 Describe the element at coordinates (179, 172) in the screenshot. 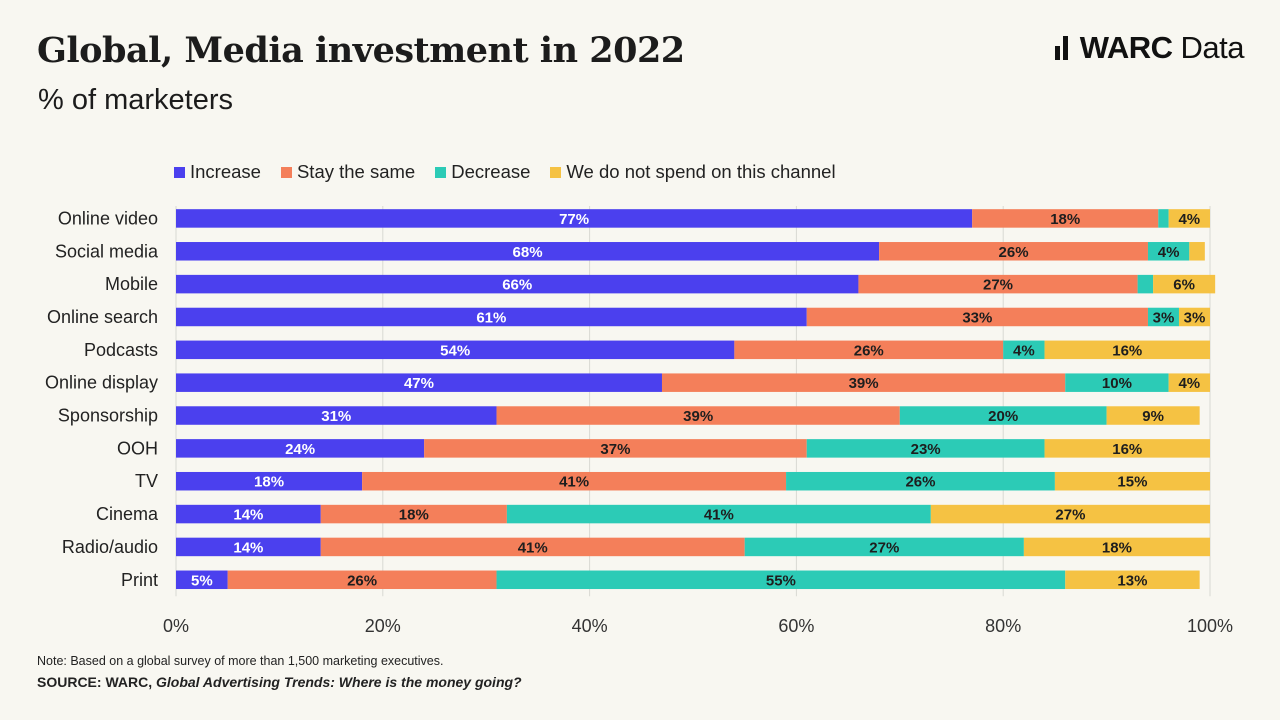

I see `legend-swatch-increase` at that location.